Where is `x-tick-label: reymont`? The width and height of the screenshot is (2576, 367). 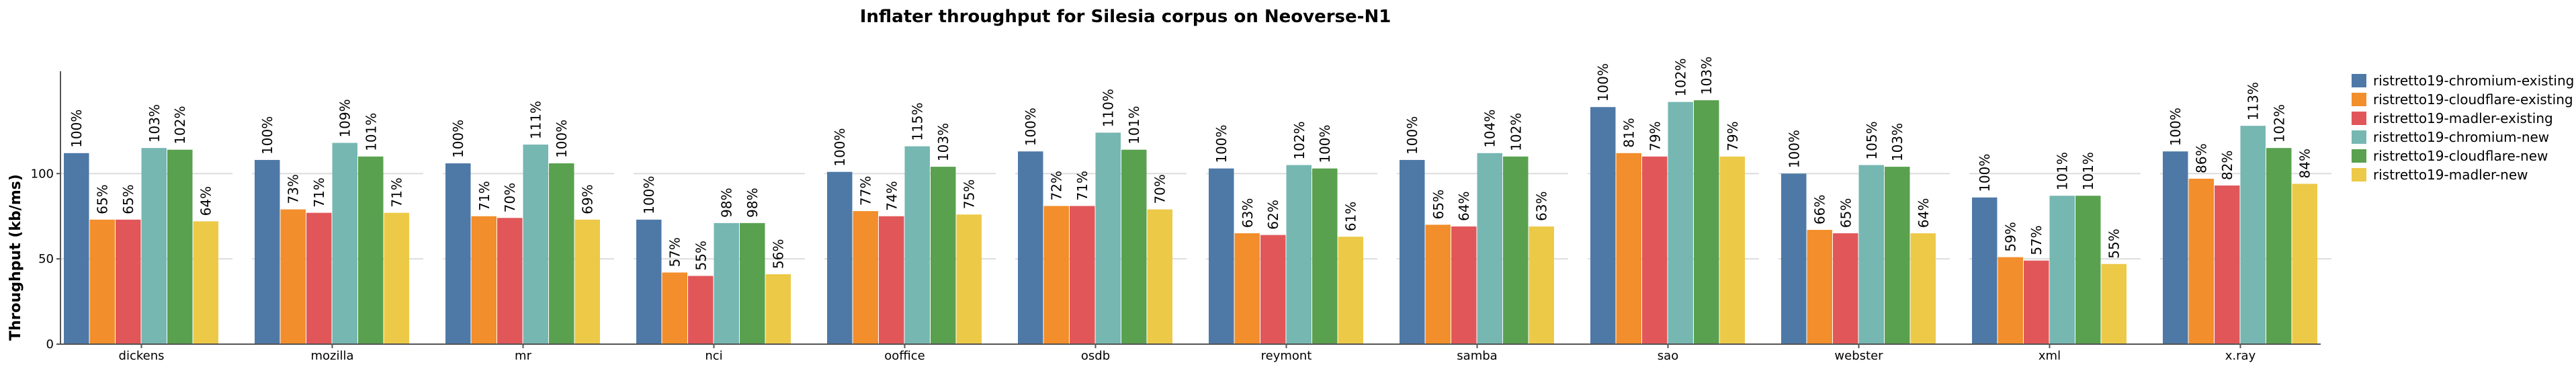 x-tick-label: reymont is located at coordinates (1286, 356).